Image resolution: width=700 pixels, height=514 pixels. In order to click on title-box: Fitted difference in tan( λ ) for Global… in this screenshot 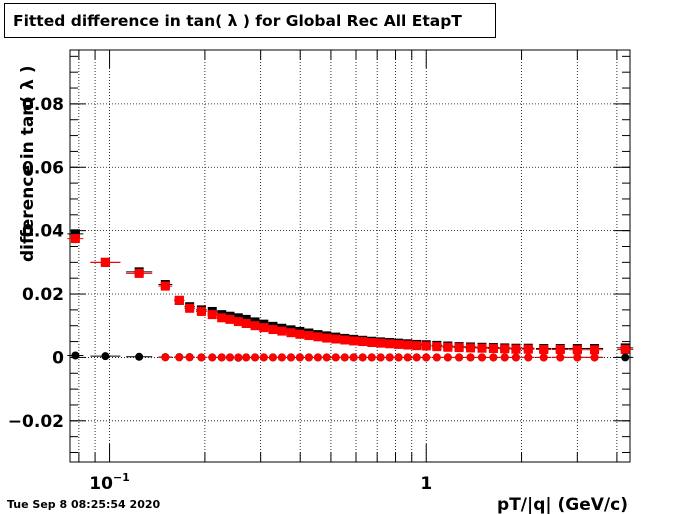, I will do `click(250, 20)`.